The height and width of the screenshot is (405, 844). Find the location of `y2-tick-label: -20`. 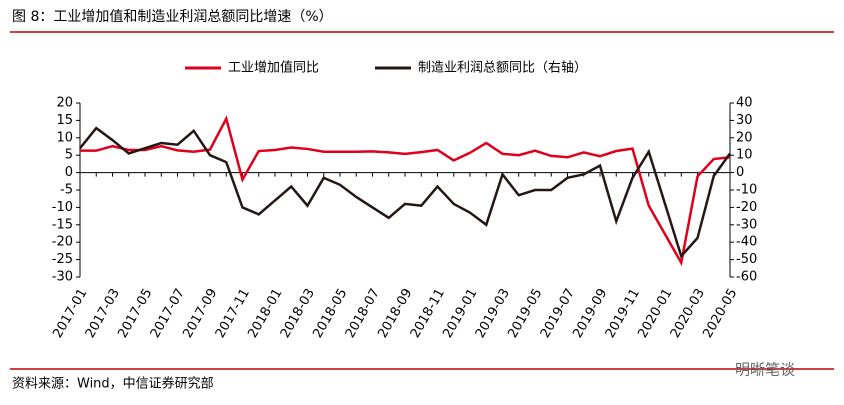

y2-tick-label: -20 is located at coordinates (746, 207).